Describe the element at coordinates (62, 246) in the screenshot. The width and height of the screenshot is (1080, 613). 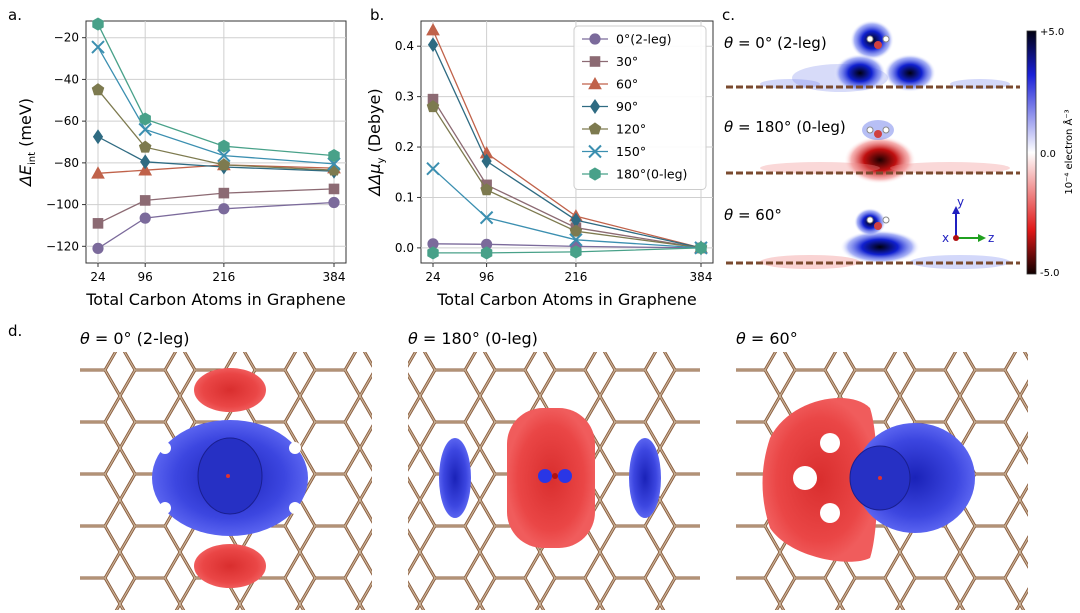
I see `y-tick-label: −120` at that location.